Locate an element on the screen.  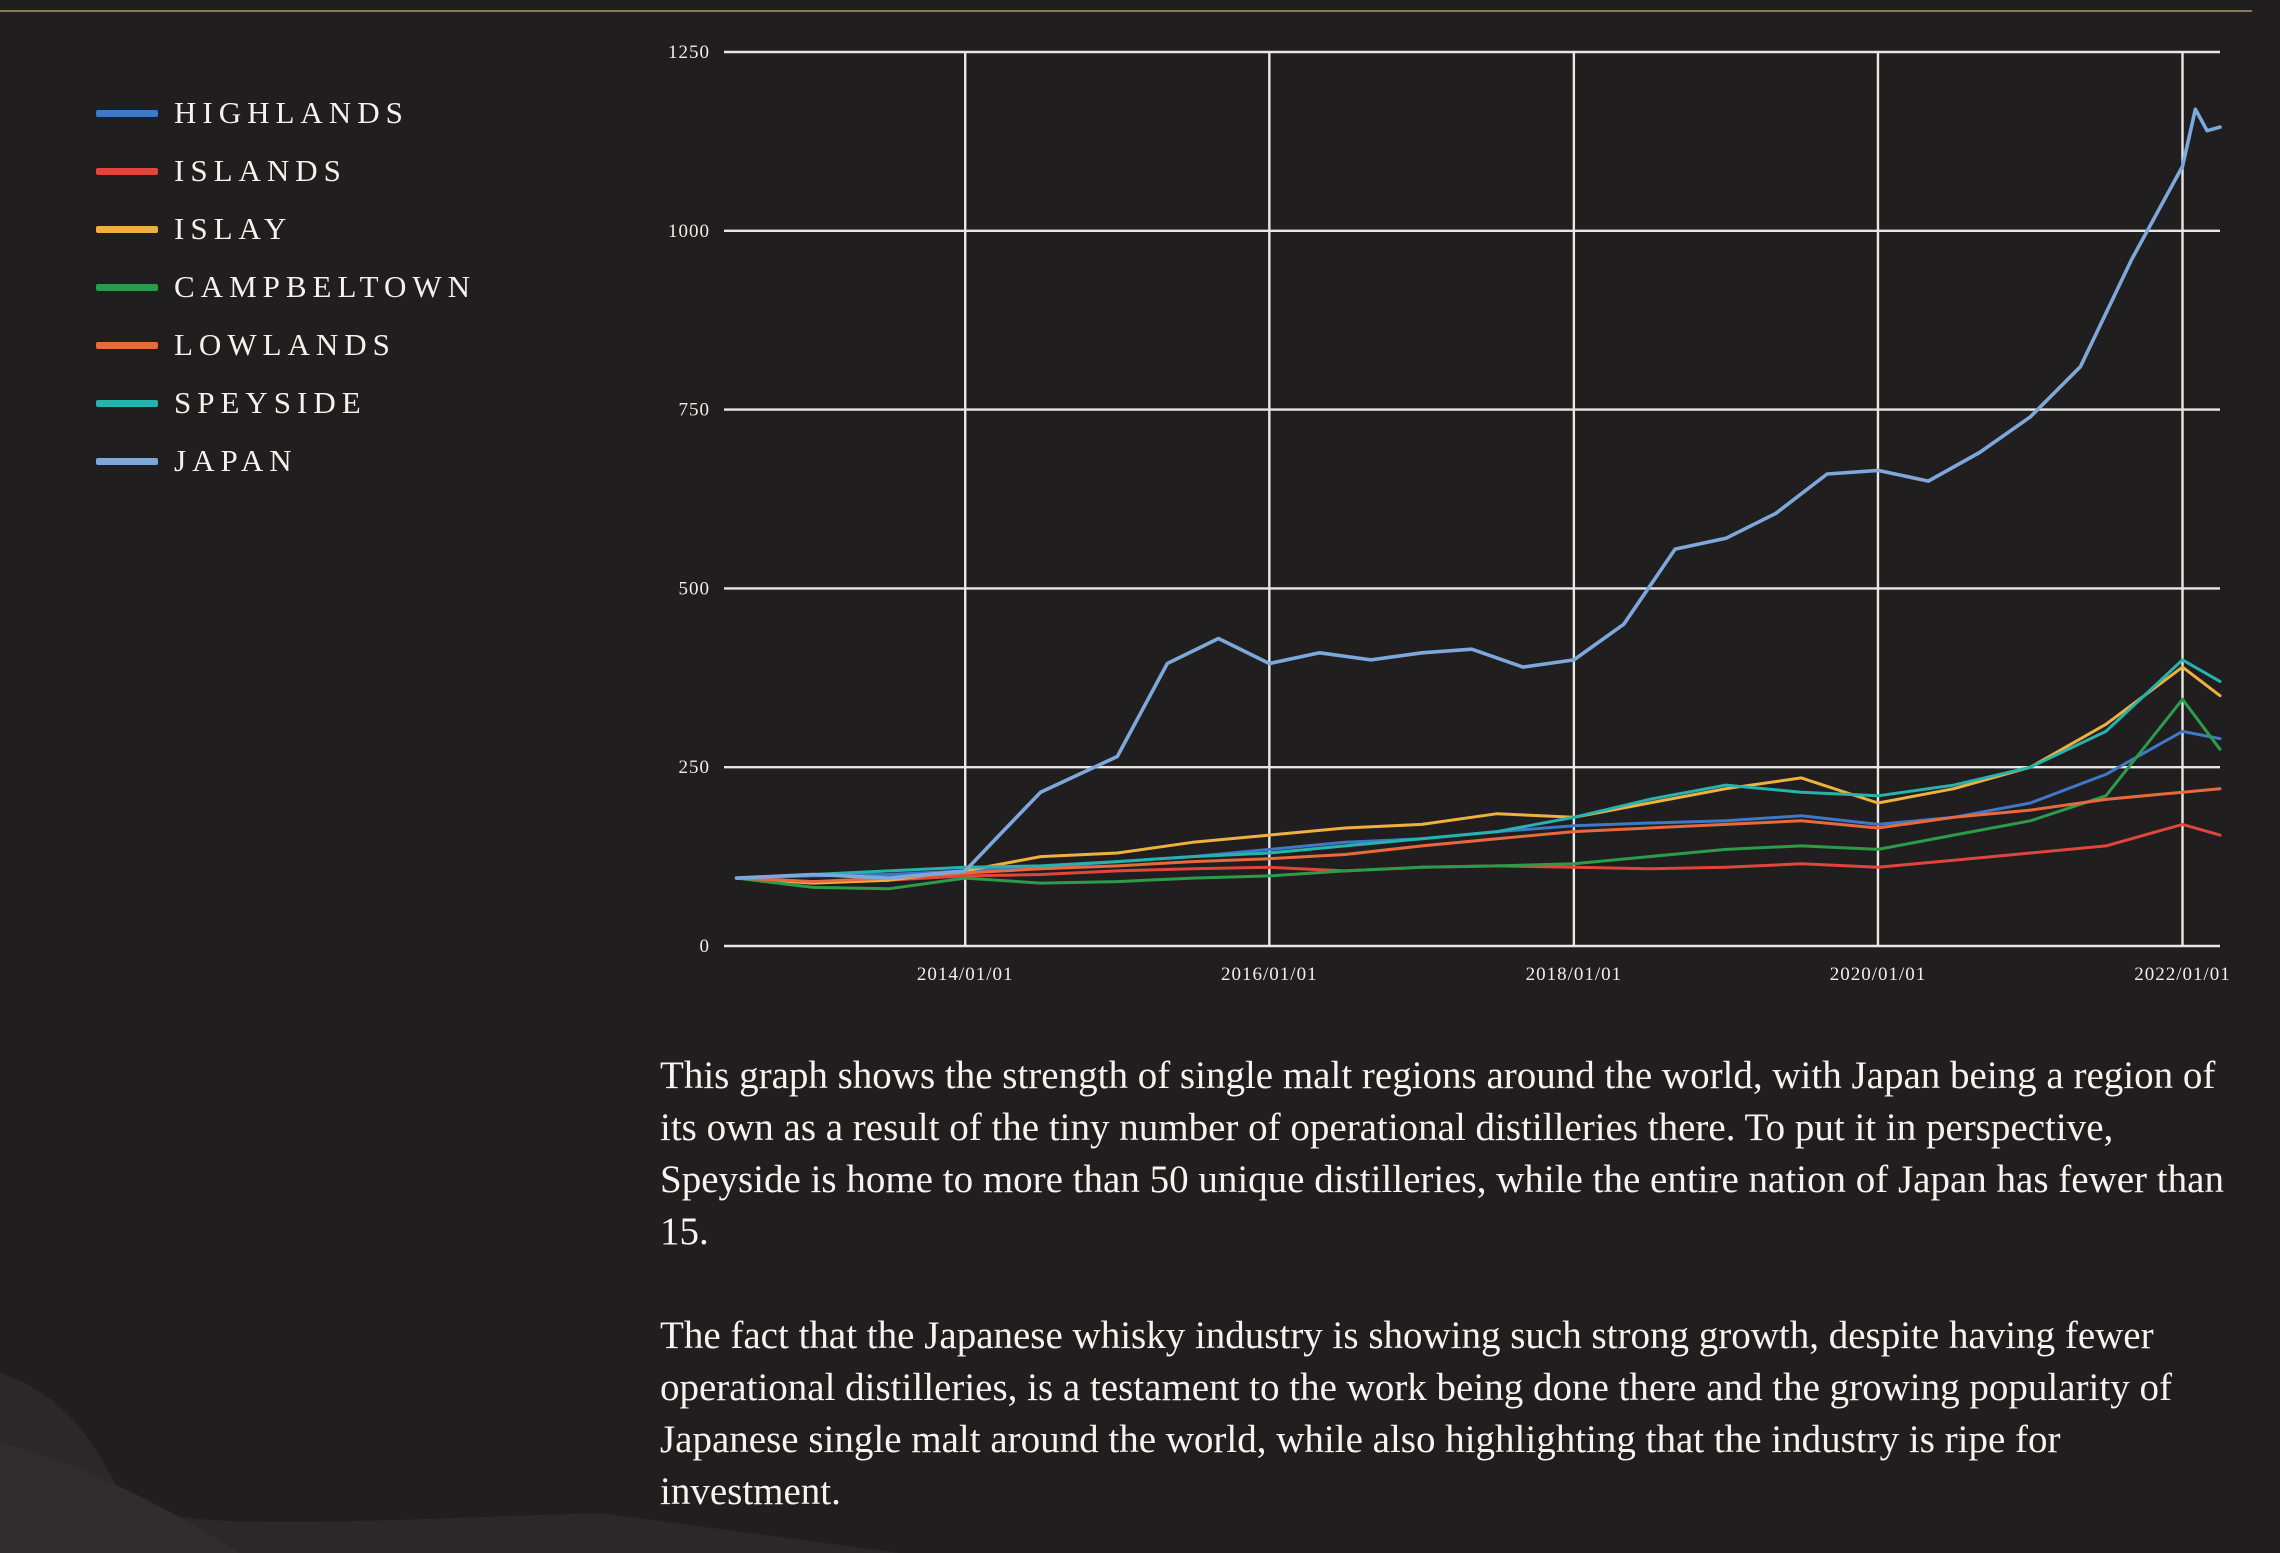
x-tick-label: 2020/01/01 is located at coordinates (1878, 974).